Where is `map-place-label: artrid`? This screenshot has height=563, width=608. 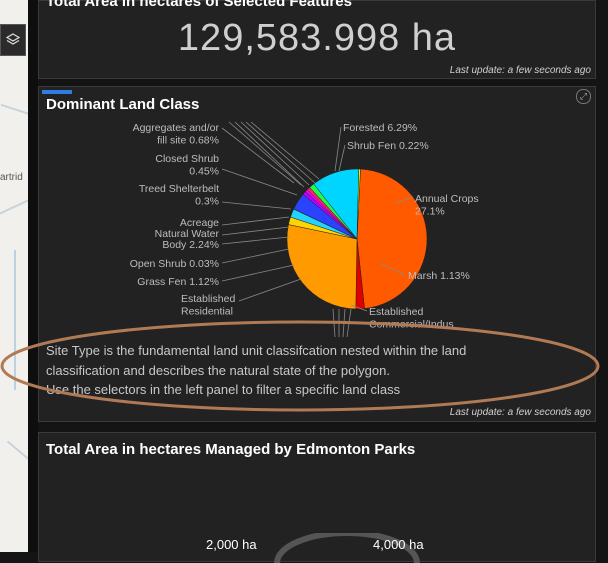
map-place-label: artrid is located at coordinates (11, 177).